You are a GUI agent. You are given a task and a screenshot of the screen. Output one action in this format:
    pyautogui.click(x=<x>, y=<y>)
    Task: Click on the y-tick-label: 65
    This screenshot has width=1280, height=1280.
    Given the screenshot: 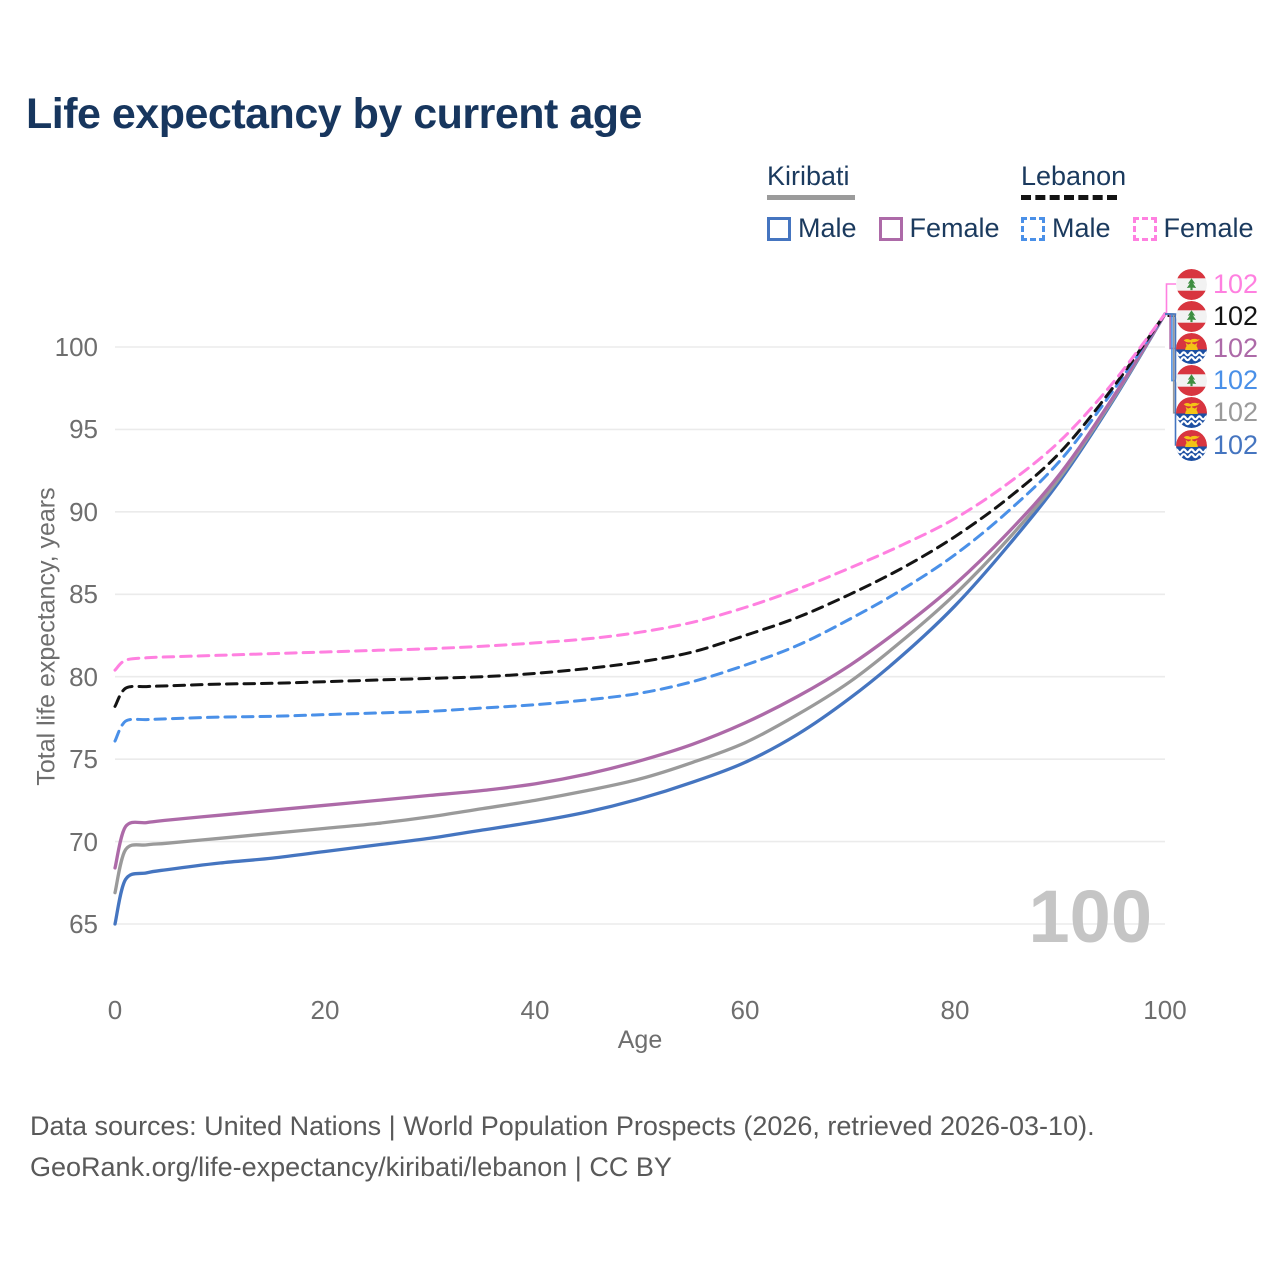 What is the action you would take?
    pyautogui.click(x=83, y=924)
    